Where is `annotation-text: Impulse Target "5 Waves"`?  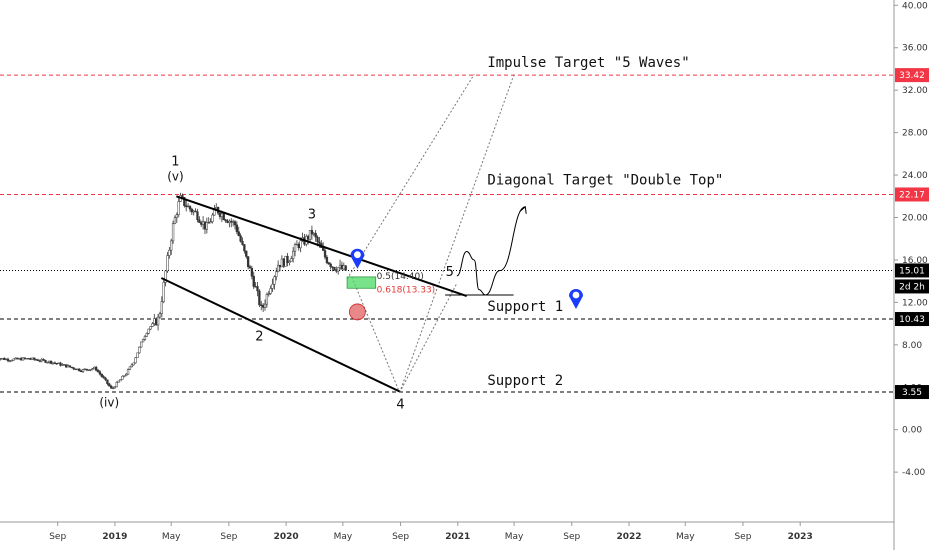
annotation-text: Impulse Target "5 Waves" is located at coordinates (588, 63).